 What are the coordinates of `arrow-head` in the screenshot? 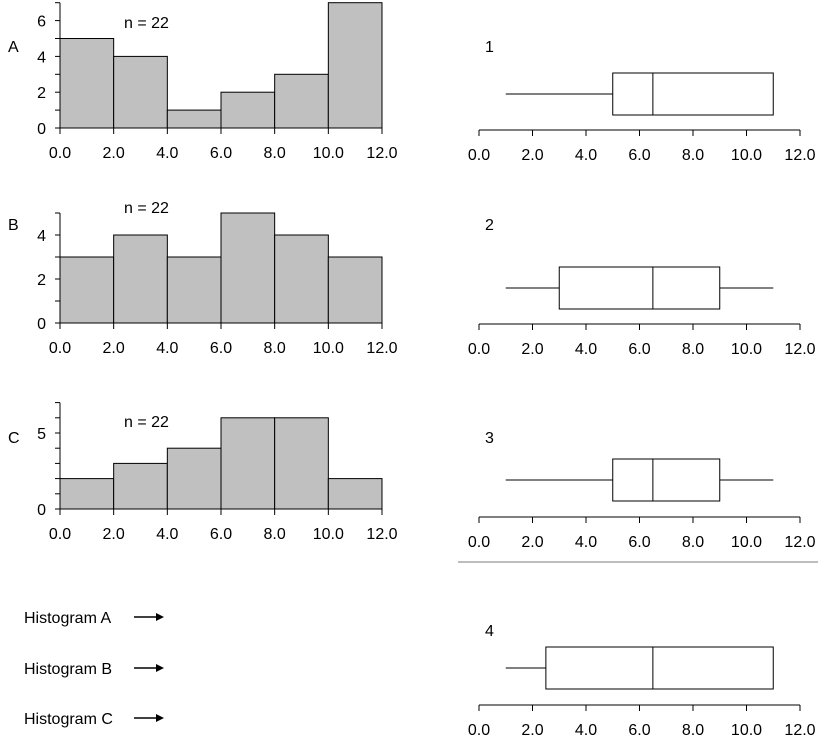 It's located at (160, 718).